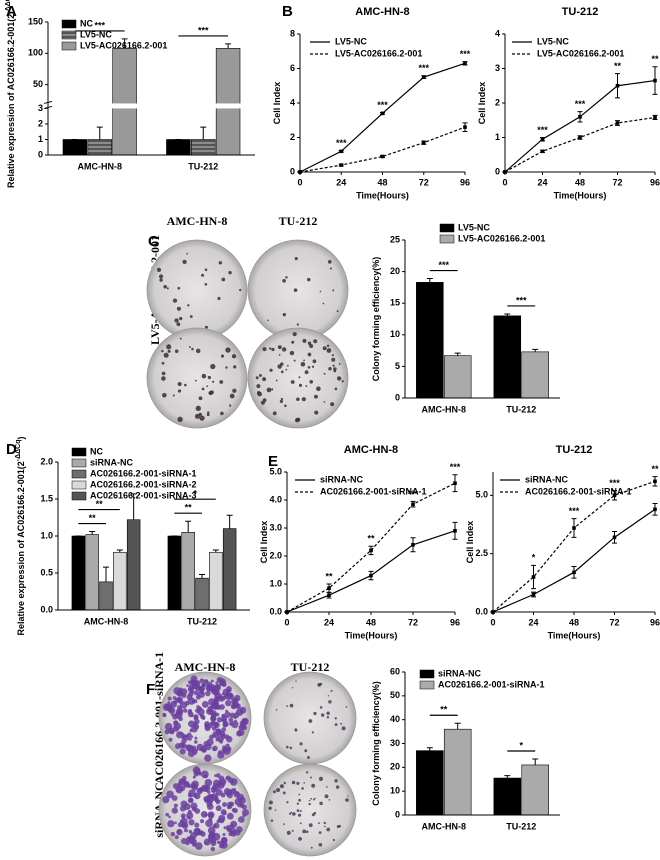 Image resolution: width=660 pixels, height=860 pixels. I want to click on legend-label: AC026166.2-001-siRNA-1, so click(491, 684).